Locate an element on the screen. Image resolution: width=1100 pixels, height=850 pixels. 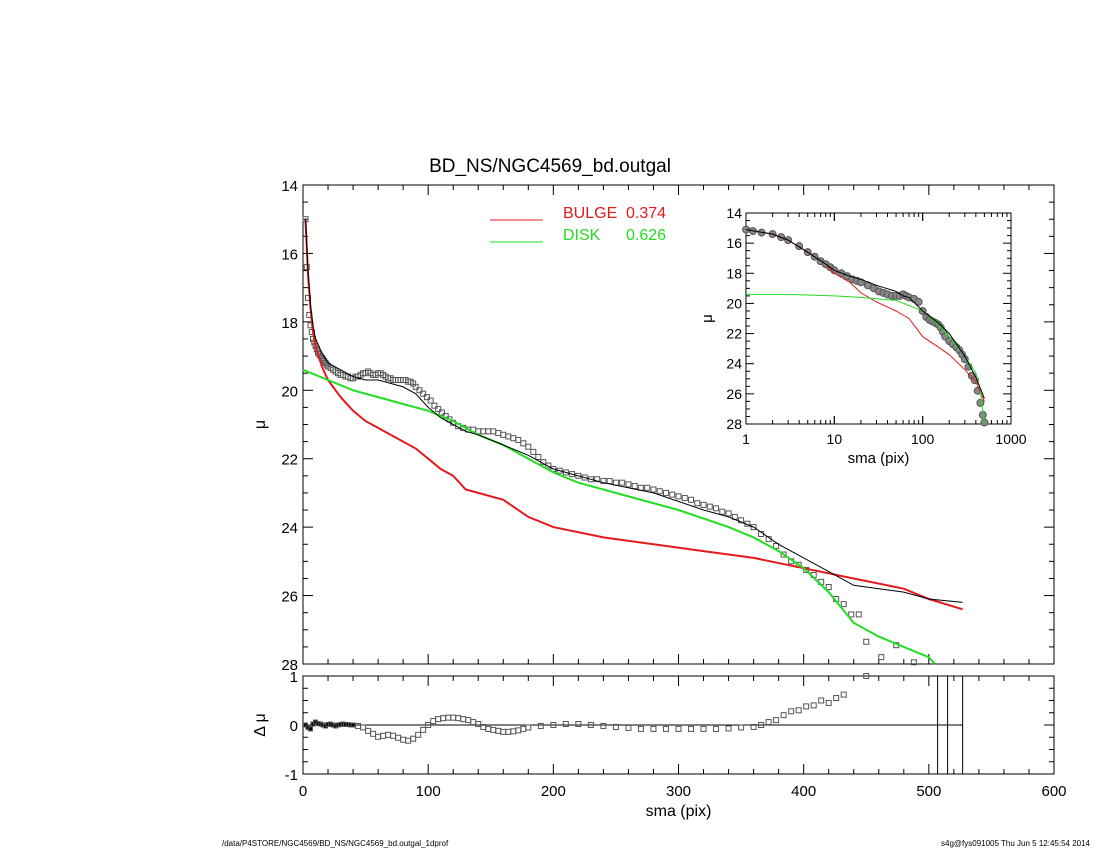
x-tick-label: 1000 is located at coordinates (1010, 439).